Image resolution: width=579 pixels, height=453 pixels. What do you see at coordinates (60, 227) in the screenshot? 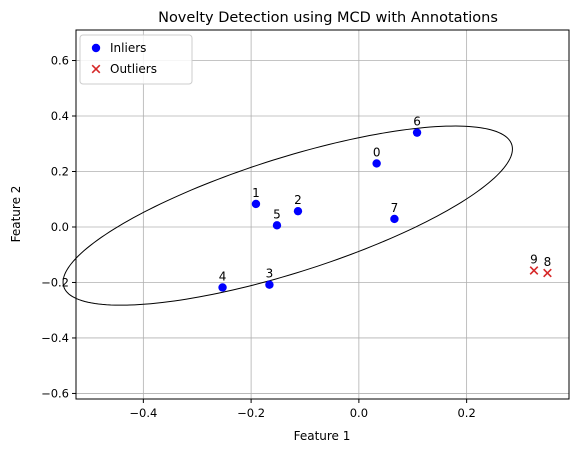
I see `y-tick-label: 0.0` at bounding box center [60, 227].